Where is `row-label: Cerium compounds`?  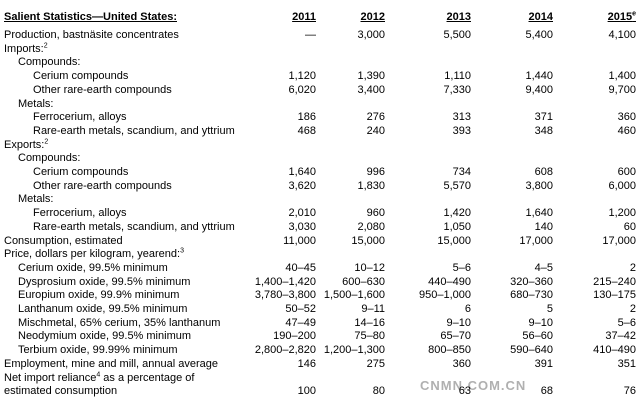 row-label: Cerium compounds is located at coordinates (80, 76).